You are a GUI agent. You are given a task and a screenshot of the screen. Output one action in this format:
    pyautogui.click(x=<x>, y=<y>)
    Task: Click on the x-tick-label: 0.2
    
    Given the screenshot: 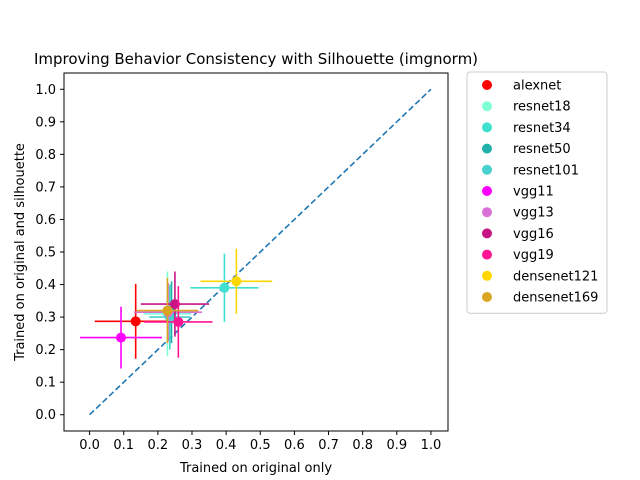 What is the action you would take?
    pyautogui.click(x=158, y=445)
    